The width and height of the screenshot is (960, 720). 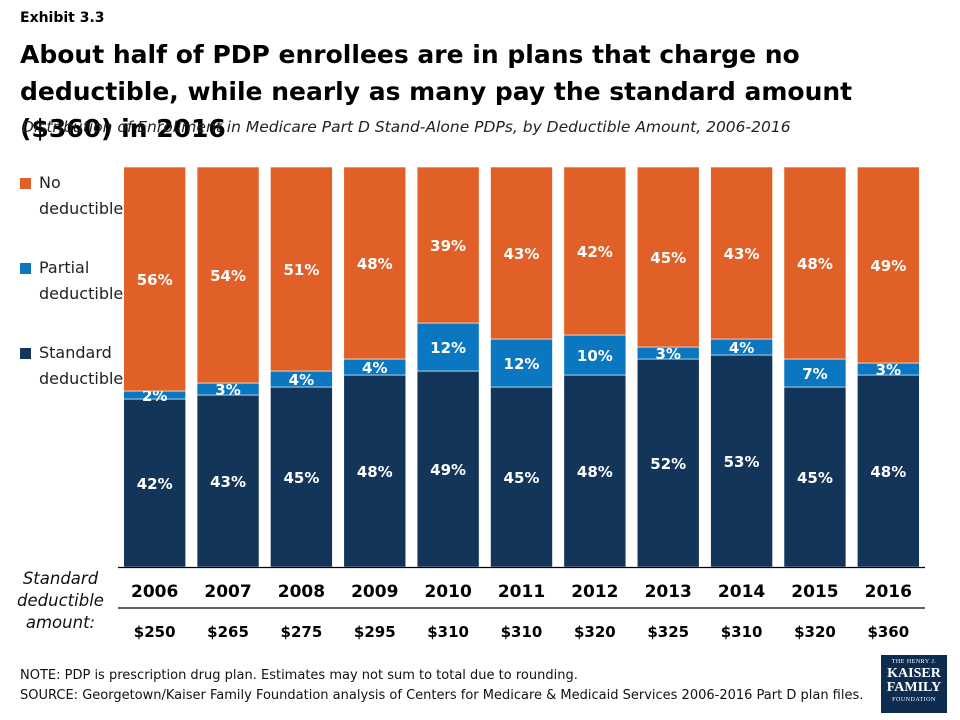 I want to click on legend-swatch-partial-deductible, so click(x=25, y=268).